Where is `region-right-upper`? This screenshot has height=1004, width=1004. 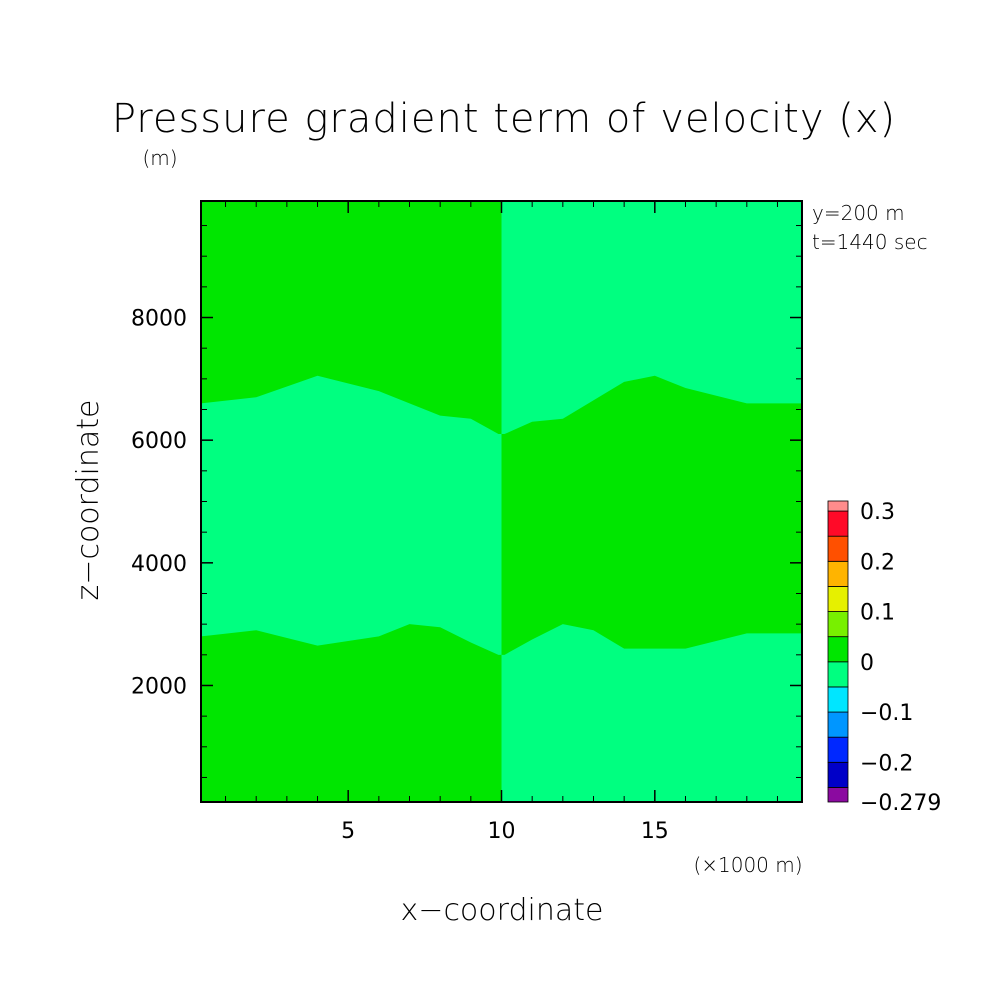 region-right-upper is located at coordinates (651, 318).